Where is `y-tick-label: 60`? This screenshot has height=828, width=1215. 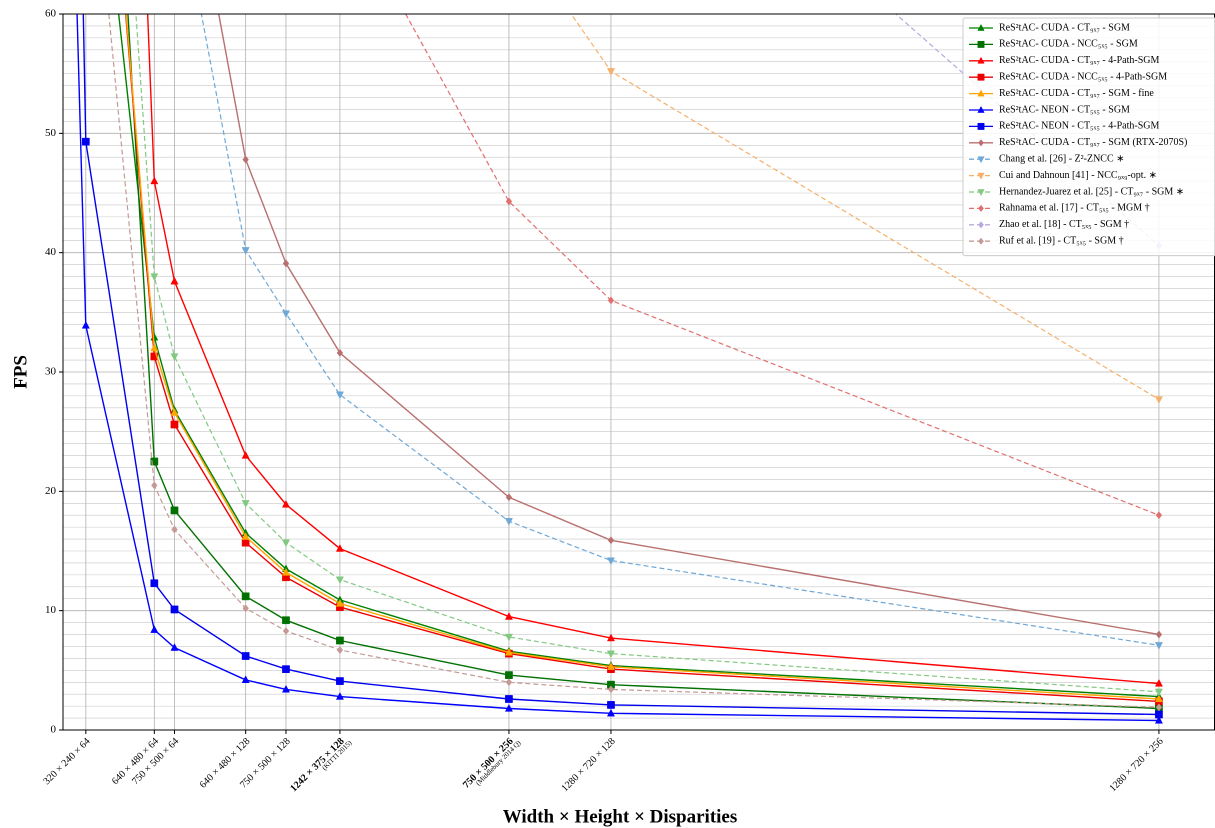
y-tick-label: 60 is located at coordinates (51, 14).